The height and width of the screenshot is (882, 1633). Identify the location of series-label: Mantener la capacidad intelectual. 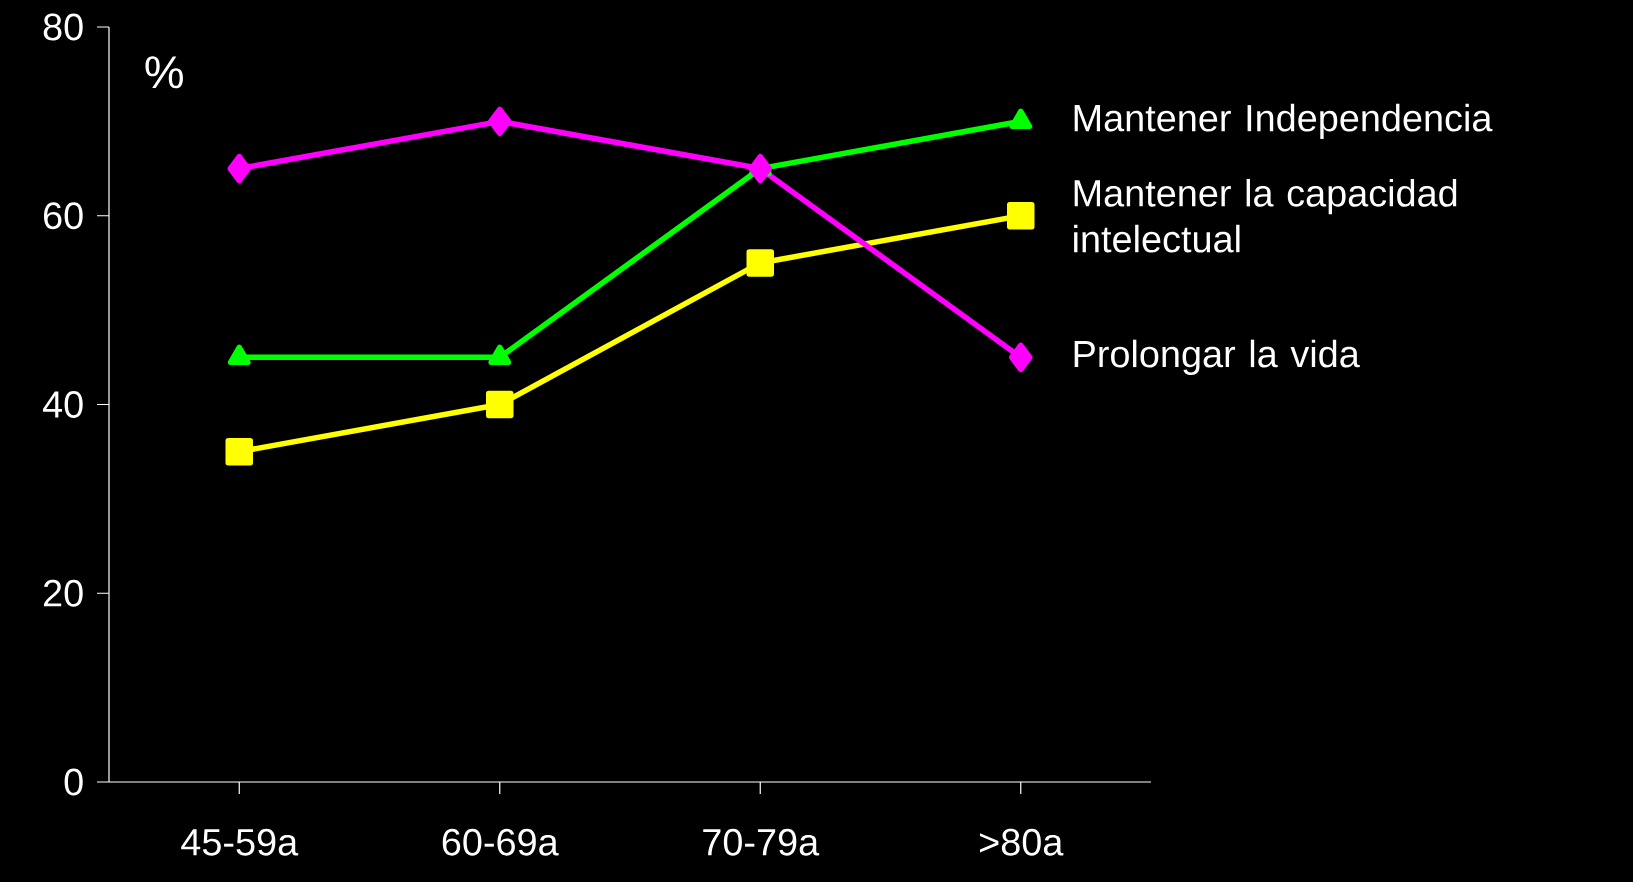
(1265, 215).